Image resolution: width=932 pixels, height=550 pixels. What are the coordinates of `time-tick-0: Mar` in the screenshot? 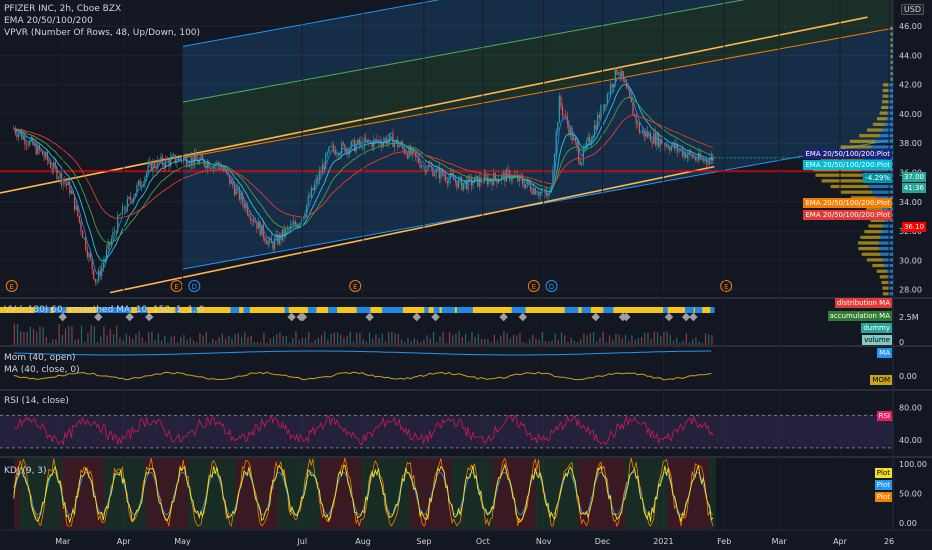 It's located at (63, 541).